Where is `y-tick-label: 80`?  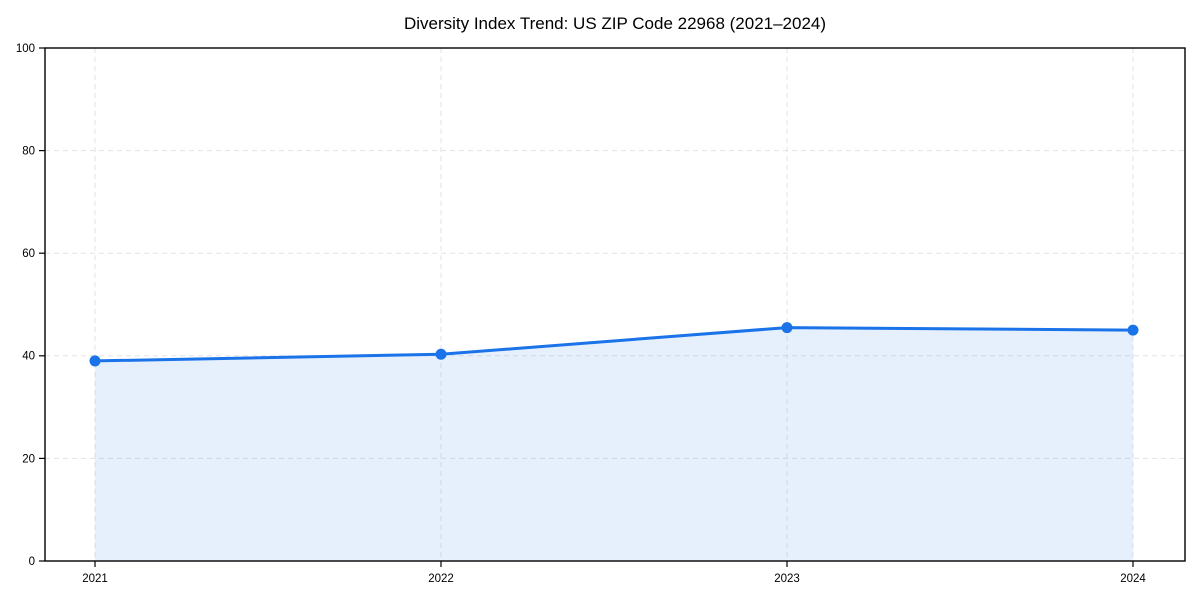
y-tick-label: 80 is located at coordinates (28, 152).